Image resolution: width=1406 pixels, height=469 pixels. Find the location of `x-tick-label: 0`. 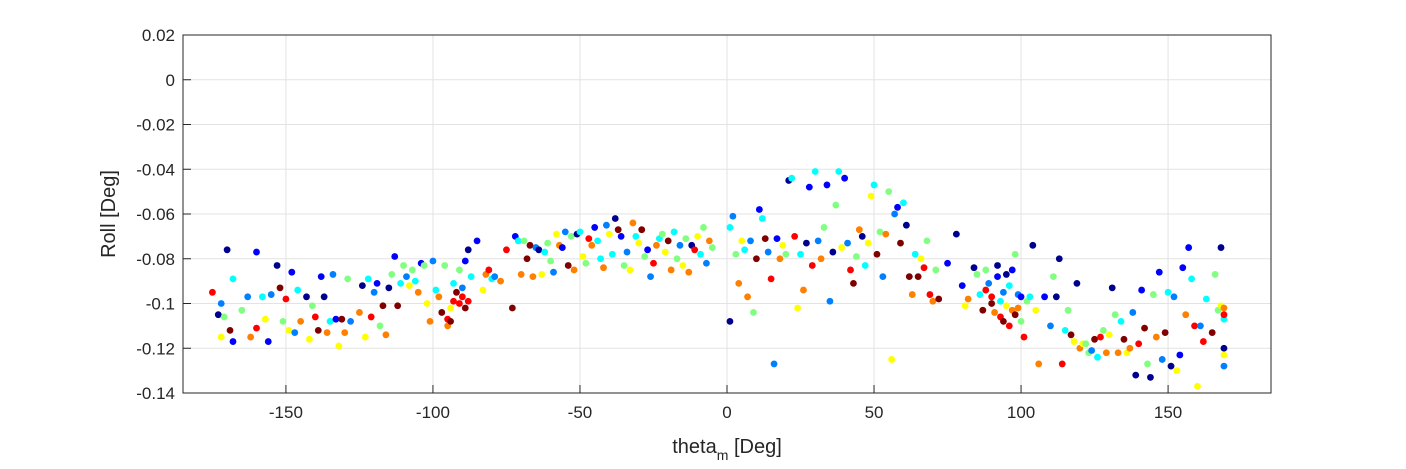

x-tick-label: 0 is located at coordinates (726, 412).